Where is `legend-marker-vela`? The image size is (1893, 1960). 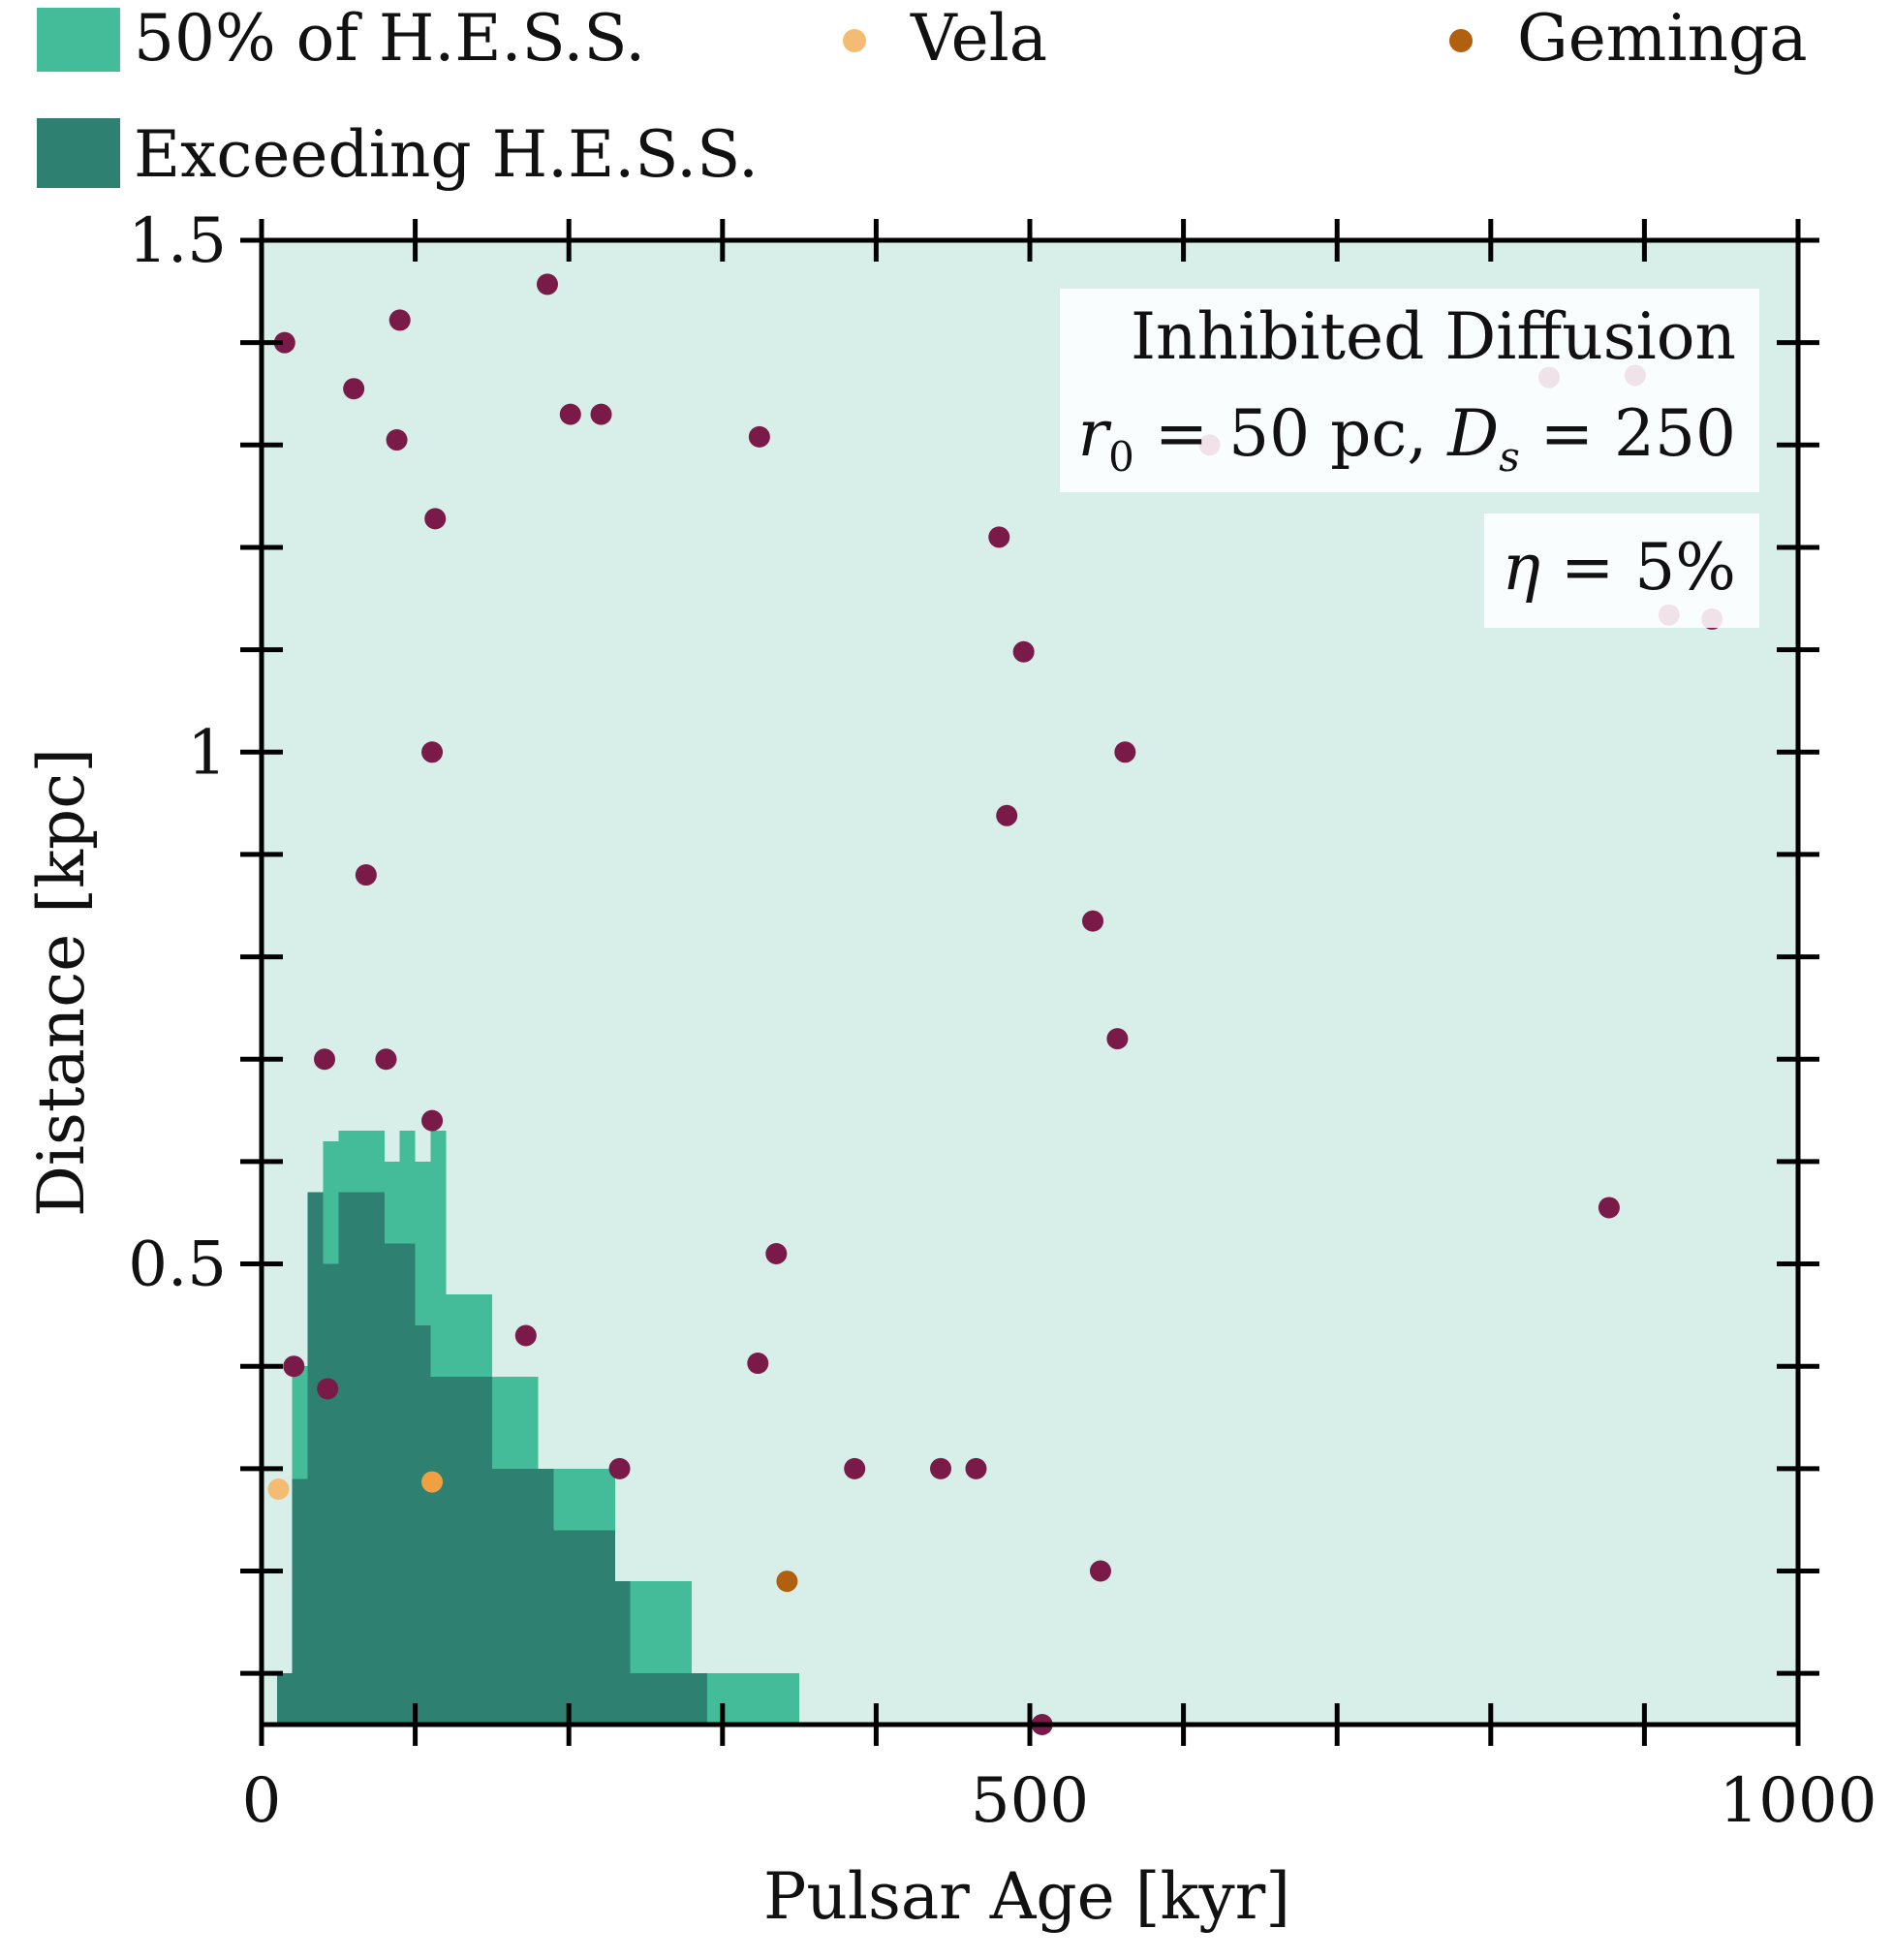
legend-marker-vela is located at coordinates (854, 41).